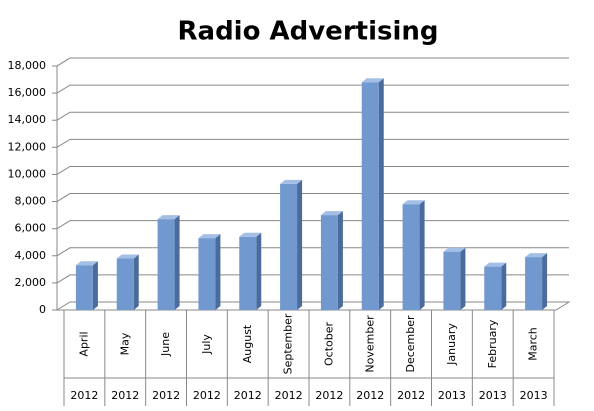  Describe the element at coordinates (31, 201) in the screenshot. I see `y-tick-label: 8,000` at that location.